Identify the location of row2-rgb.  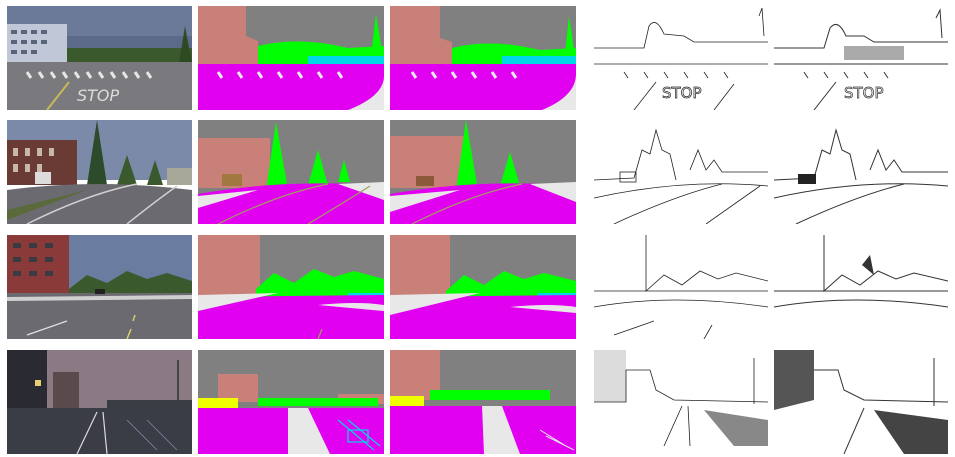
(99, 172).